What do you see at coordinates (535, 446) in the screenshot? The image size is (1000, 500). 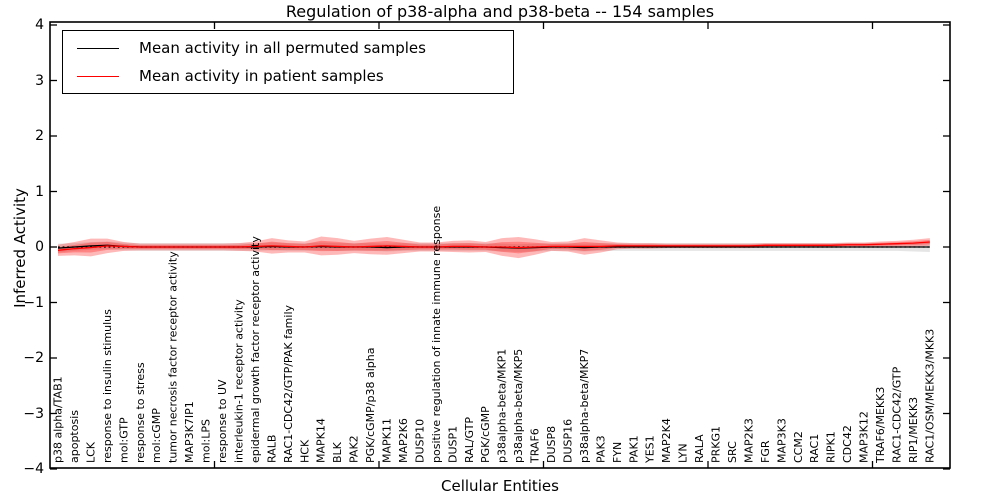 I see `x-tick-label: TRAF6` at bounding box center [535, 446].